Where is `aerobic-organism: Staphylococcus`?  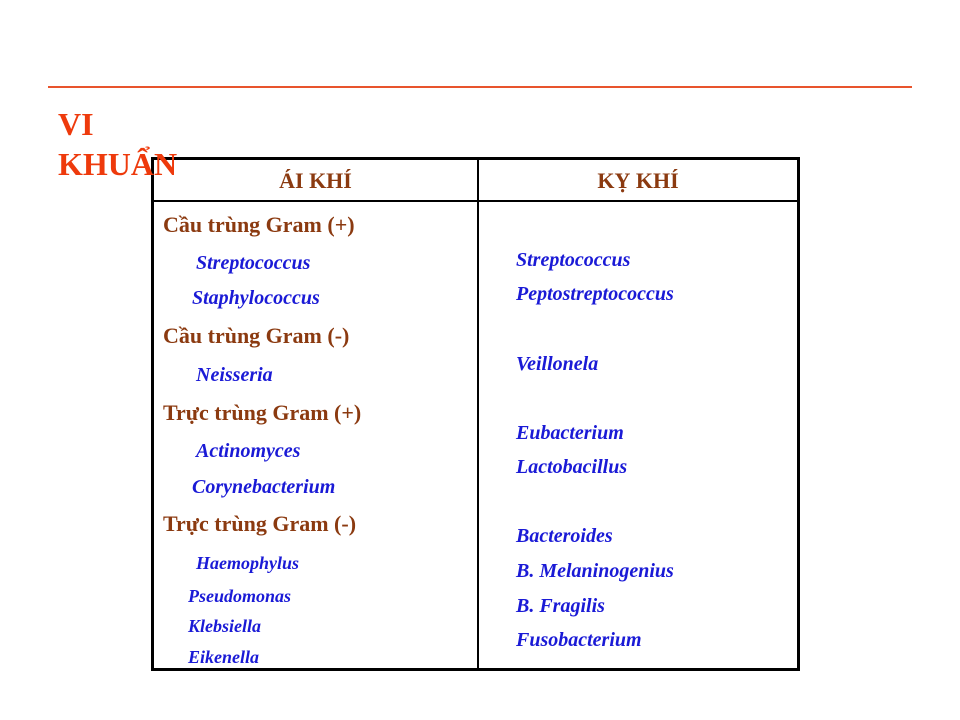 aerobic-organism: Staphylococcus is located at coordinates (256, 298).